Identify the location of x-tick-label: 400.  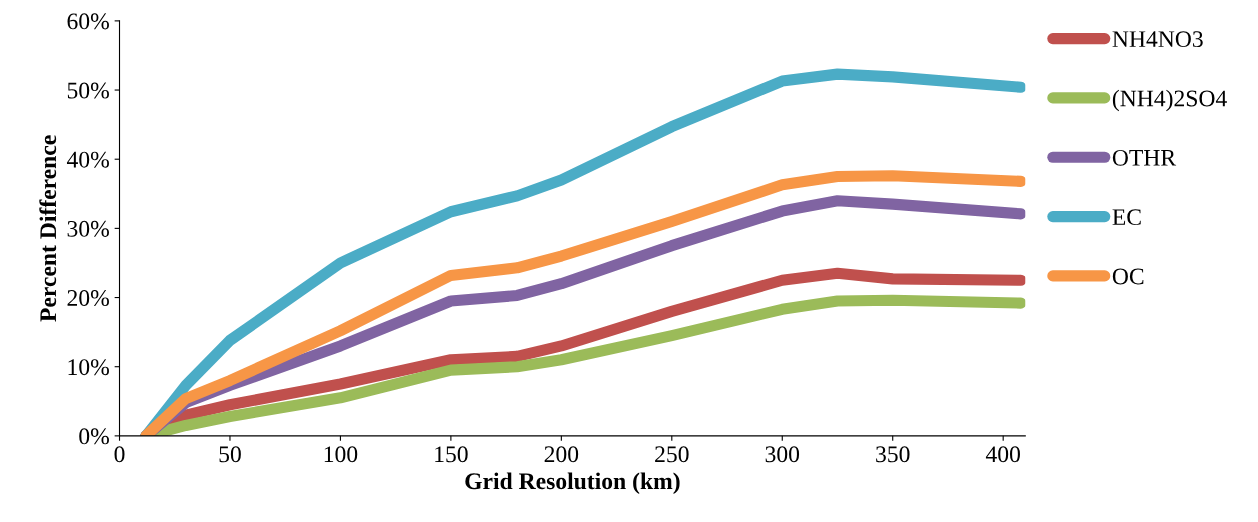
(1002, 454).